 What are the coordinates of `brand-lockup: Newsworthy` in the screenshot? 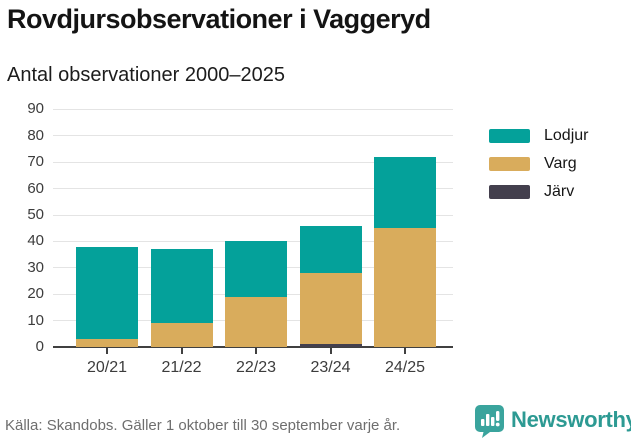 It's located at (553, 421).